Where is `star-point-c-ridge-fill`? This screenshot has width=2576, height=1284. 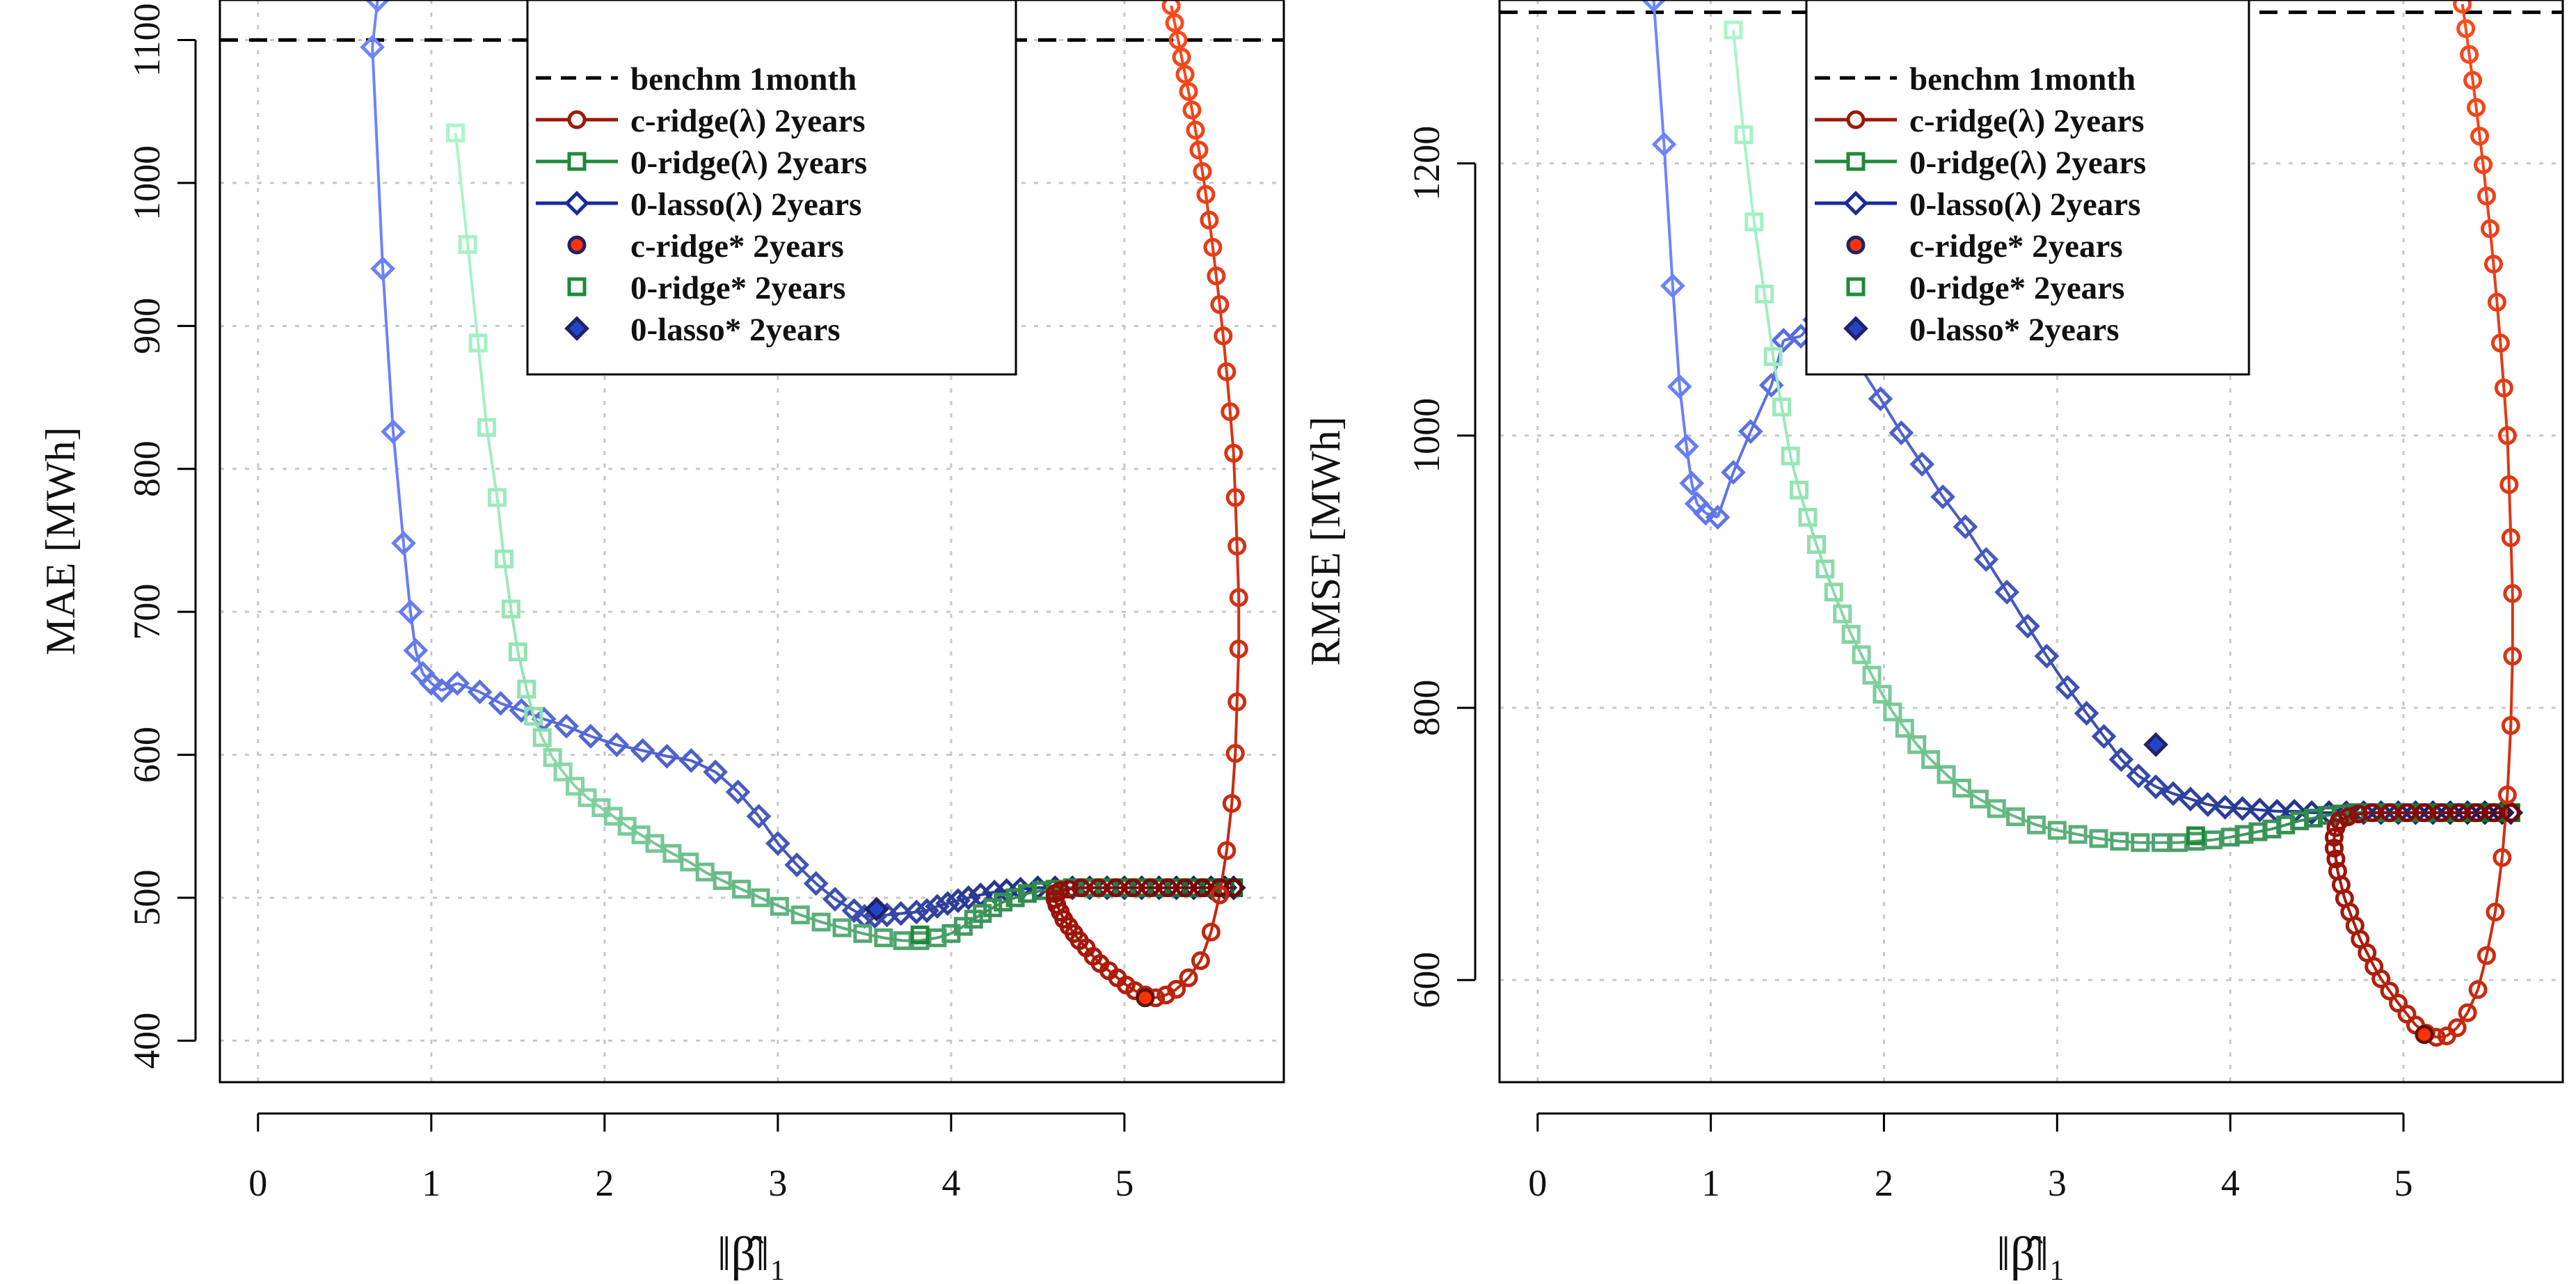
star-point-c-ridge-fill is located at coordinates (1145, 997).